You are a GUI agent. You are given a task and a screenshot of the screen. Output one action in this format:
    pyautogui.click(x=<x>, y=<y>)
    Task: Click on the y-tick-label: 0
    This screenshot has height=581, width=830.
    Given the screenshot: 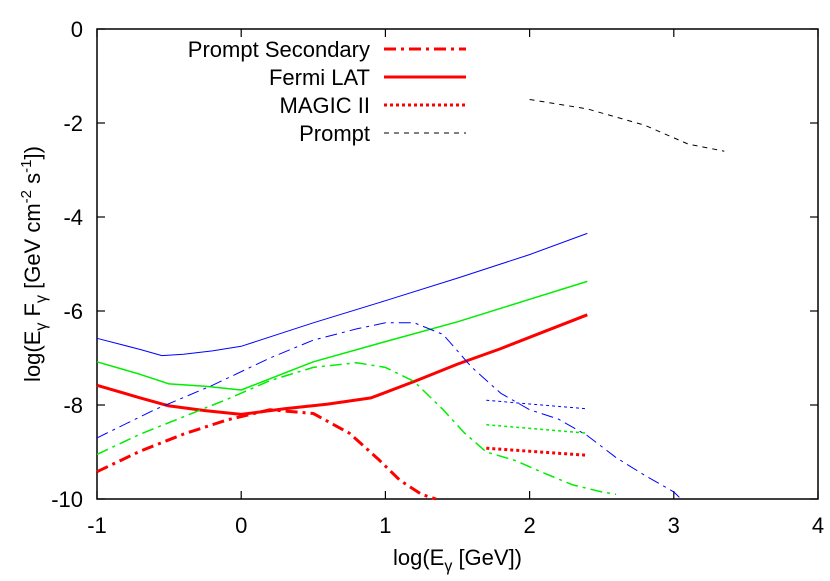 What is the action you would take?
    pyautogui.click(x=77, y=29)
    